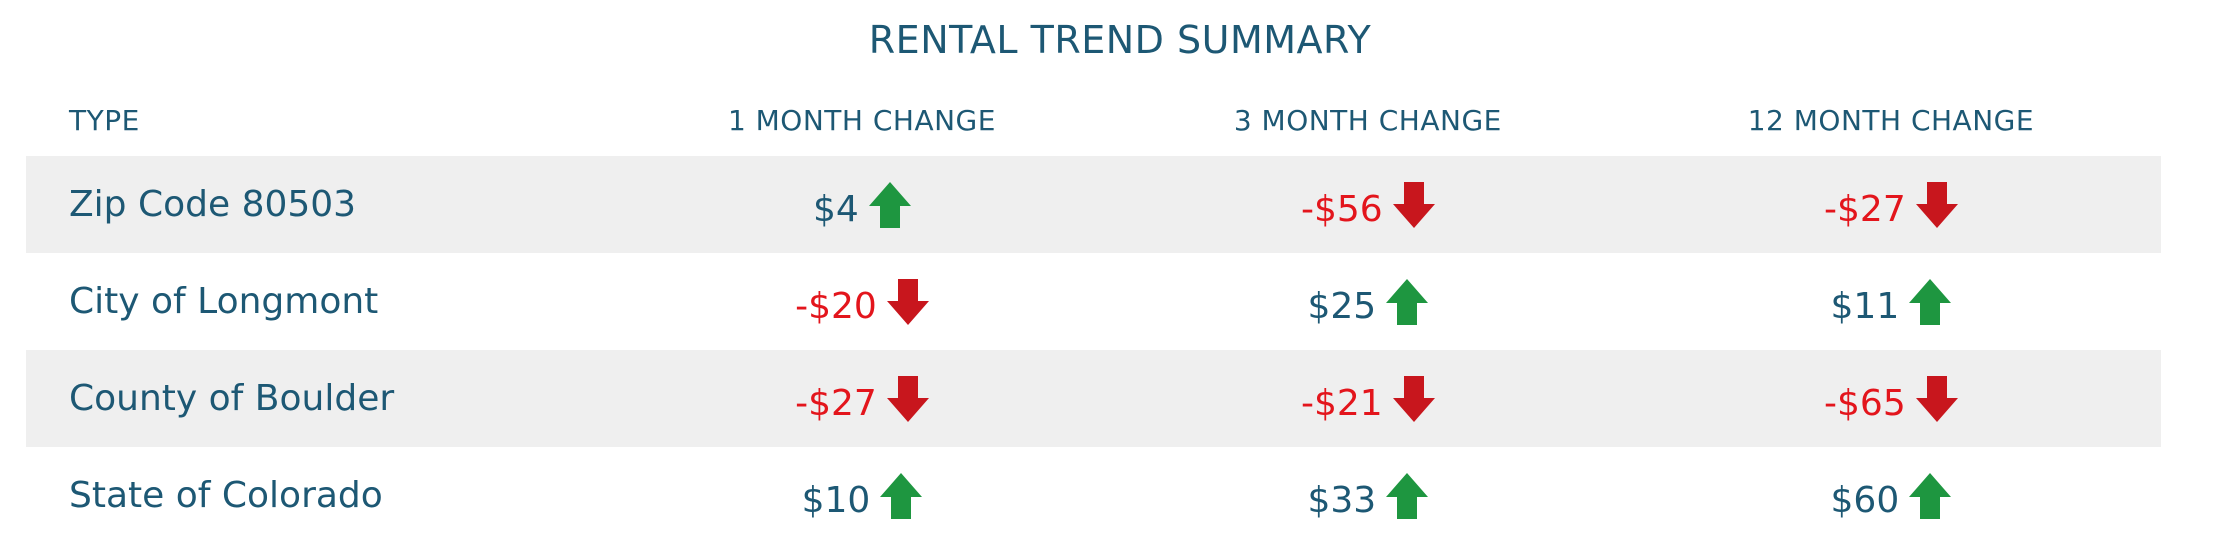 The height and width of the screenshot is (555, 2240). I want to click on change-cell: $33, so click(1368, 495).